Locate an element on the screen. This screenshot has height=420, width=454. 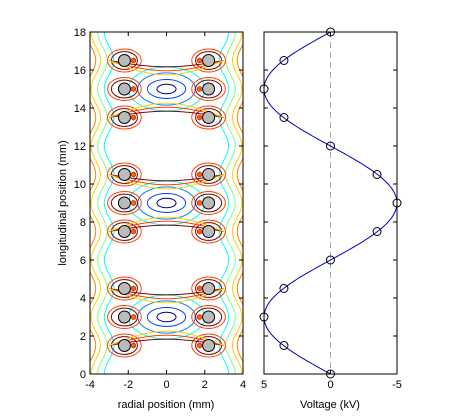
x-tick-label: -2 is located at coordinates (128, 385).